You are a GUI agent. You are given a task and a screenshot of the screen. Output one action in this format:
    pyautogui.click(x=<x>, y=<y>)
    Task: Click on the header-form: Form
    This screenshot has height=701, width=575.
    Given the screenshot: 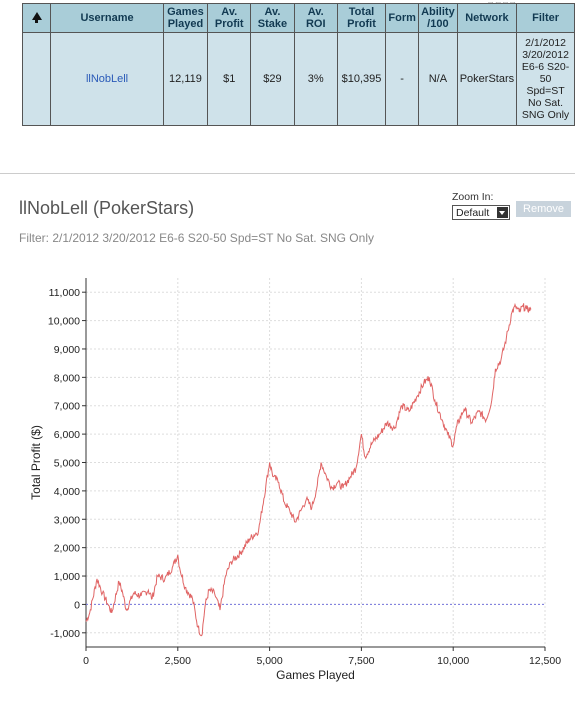 What is the action you would take?
    pyautogui.click(x=402, y=18)
    